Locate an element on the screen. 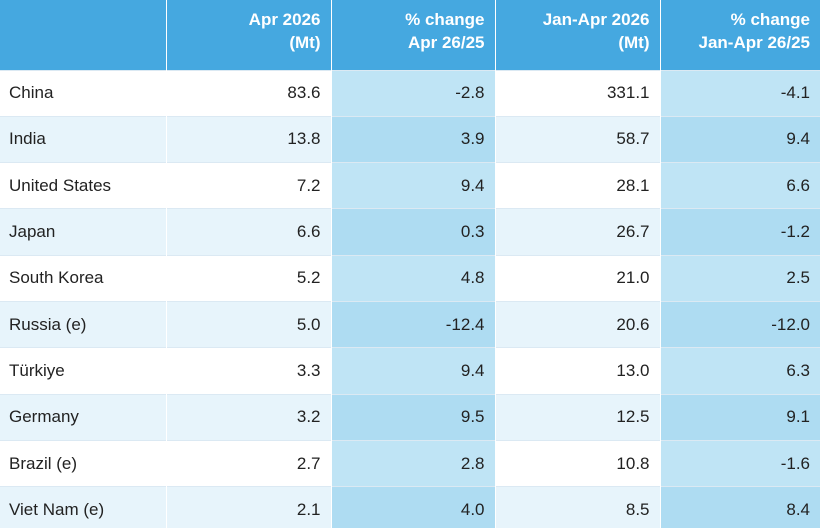  cell-country: South Korea is located at coordinates (83, 278).